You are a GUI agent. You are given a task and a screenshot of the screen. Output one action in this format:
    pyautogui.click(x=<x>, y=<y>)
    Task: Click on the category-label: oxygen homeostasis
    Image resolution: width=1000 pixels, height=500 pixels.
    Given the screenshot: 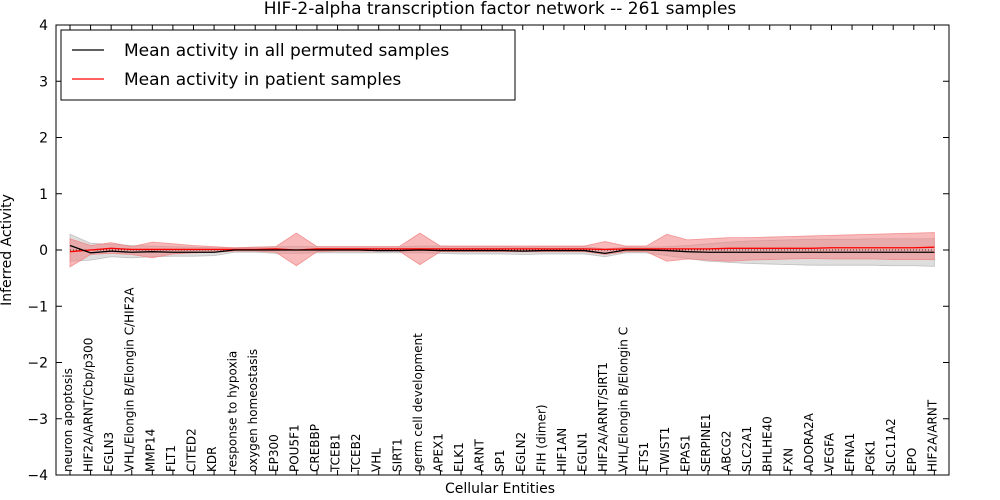 What is the action you would take?
    pyautogui.click(x=253, y=410)
    